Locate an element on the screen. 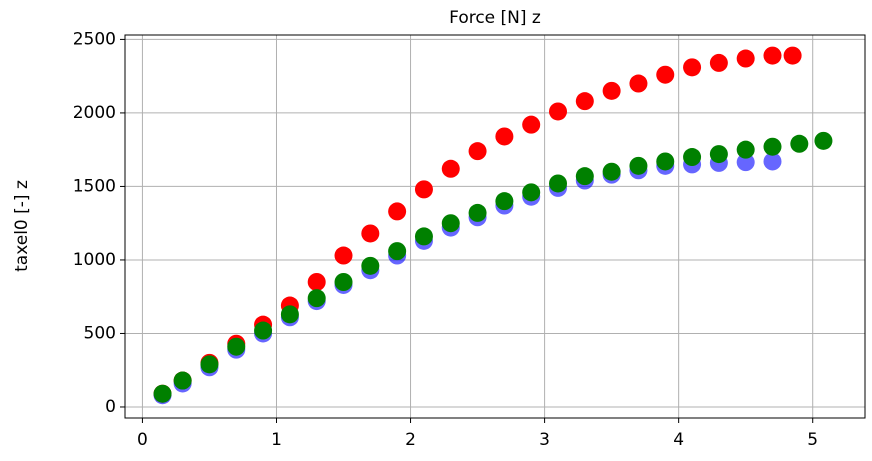 Image resolution: width=872 pixels, height=461 pixels. x-tick-label: 1 is located at coordinates (276, 440).